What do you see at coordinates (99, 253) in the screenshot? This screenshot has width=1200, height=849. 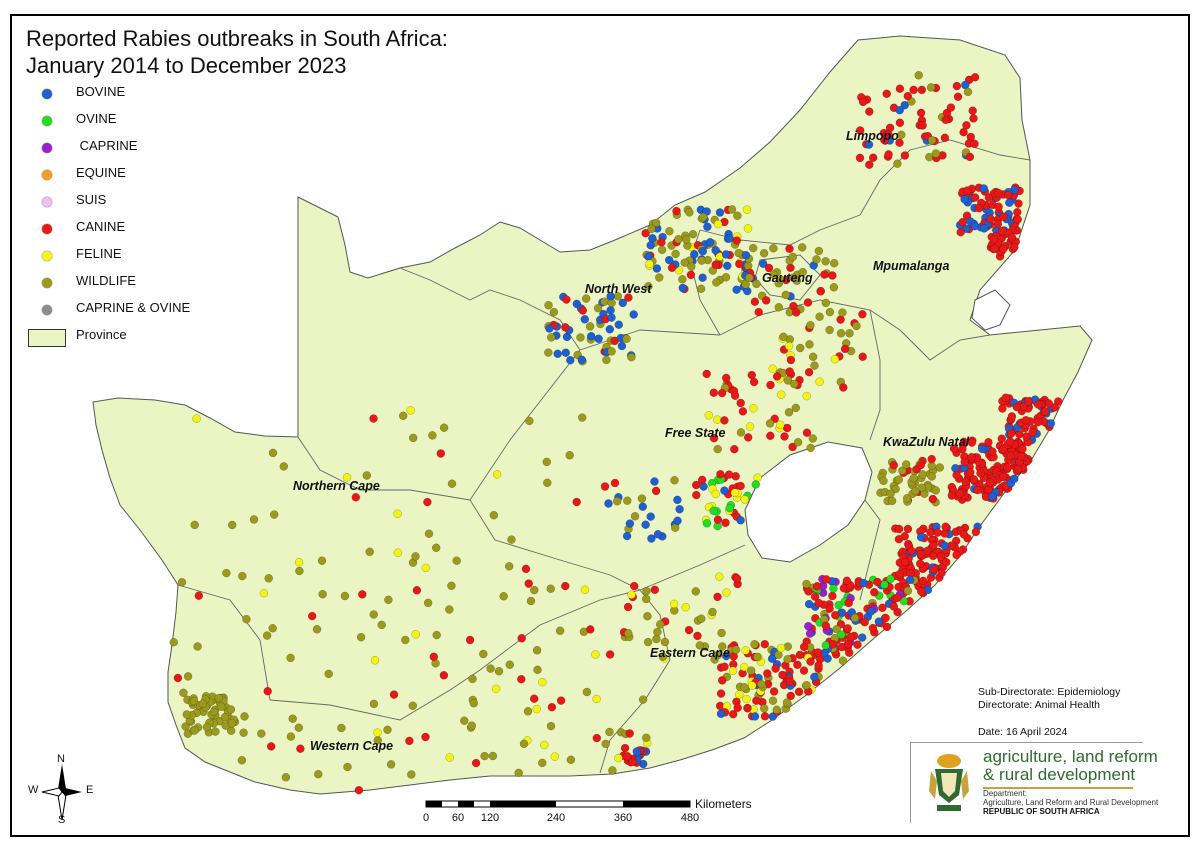 I see `legend-label-feline: FELINE` at bounding box center [99, 253].